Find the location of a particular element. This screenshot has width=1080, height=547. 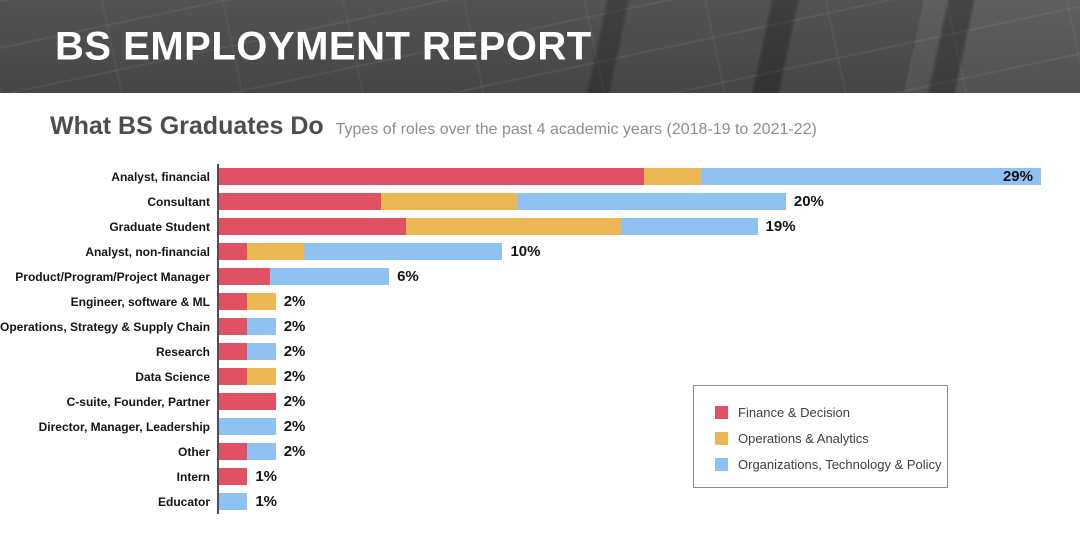

chart-row: Graduate Student 19% is located at coordinates (540, 226).